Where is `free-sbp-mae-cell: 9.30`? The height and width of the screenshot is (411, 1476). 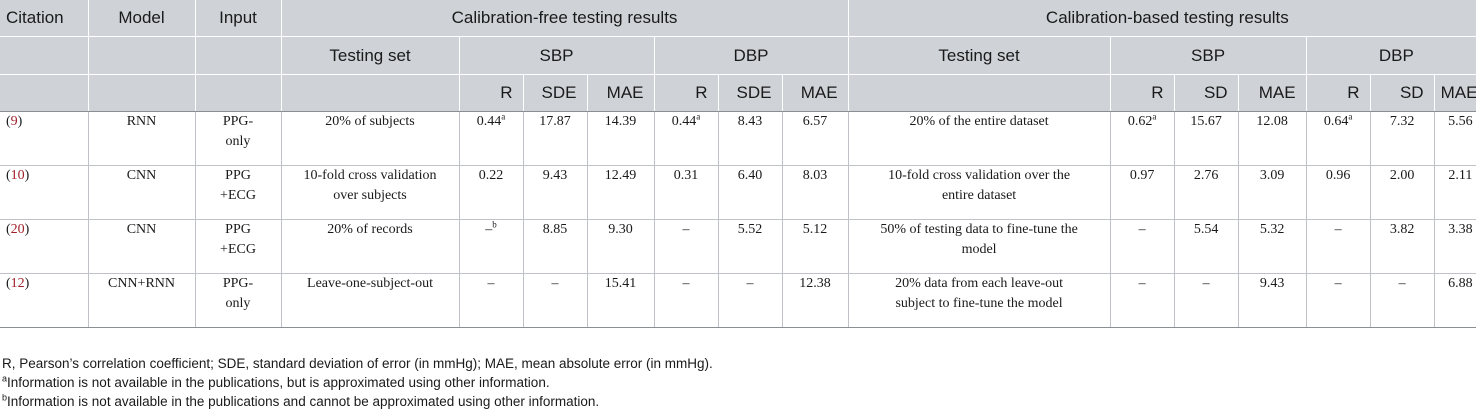
free-sbp-mae-cell: 9.30 is located at coordinates (620, 246).